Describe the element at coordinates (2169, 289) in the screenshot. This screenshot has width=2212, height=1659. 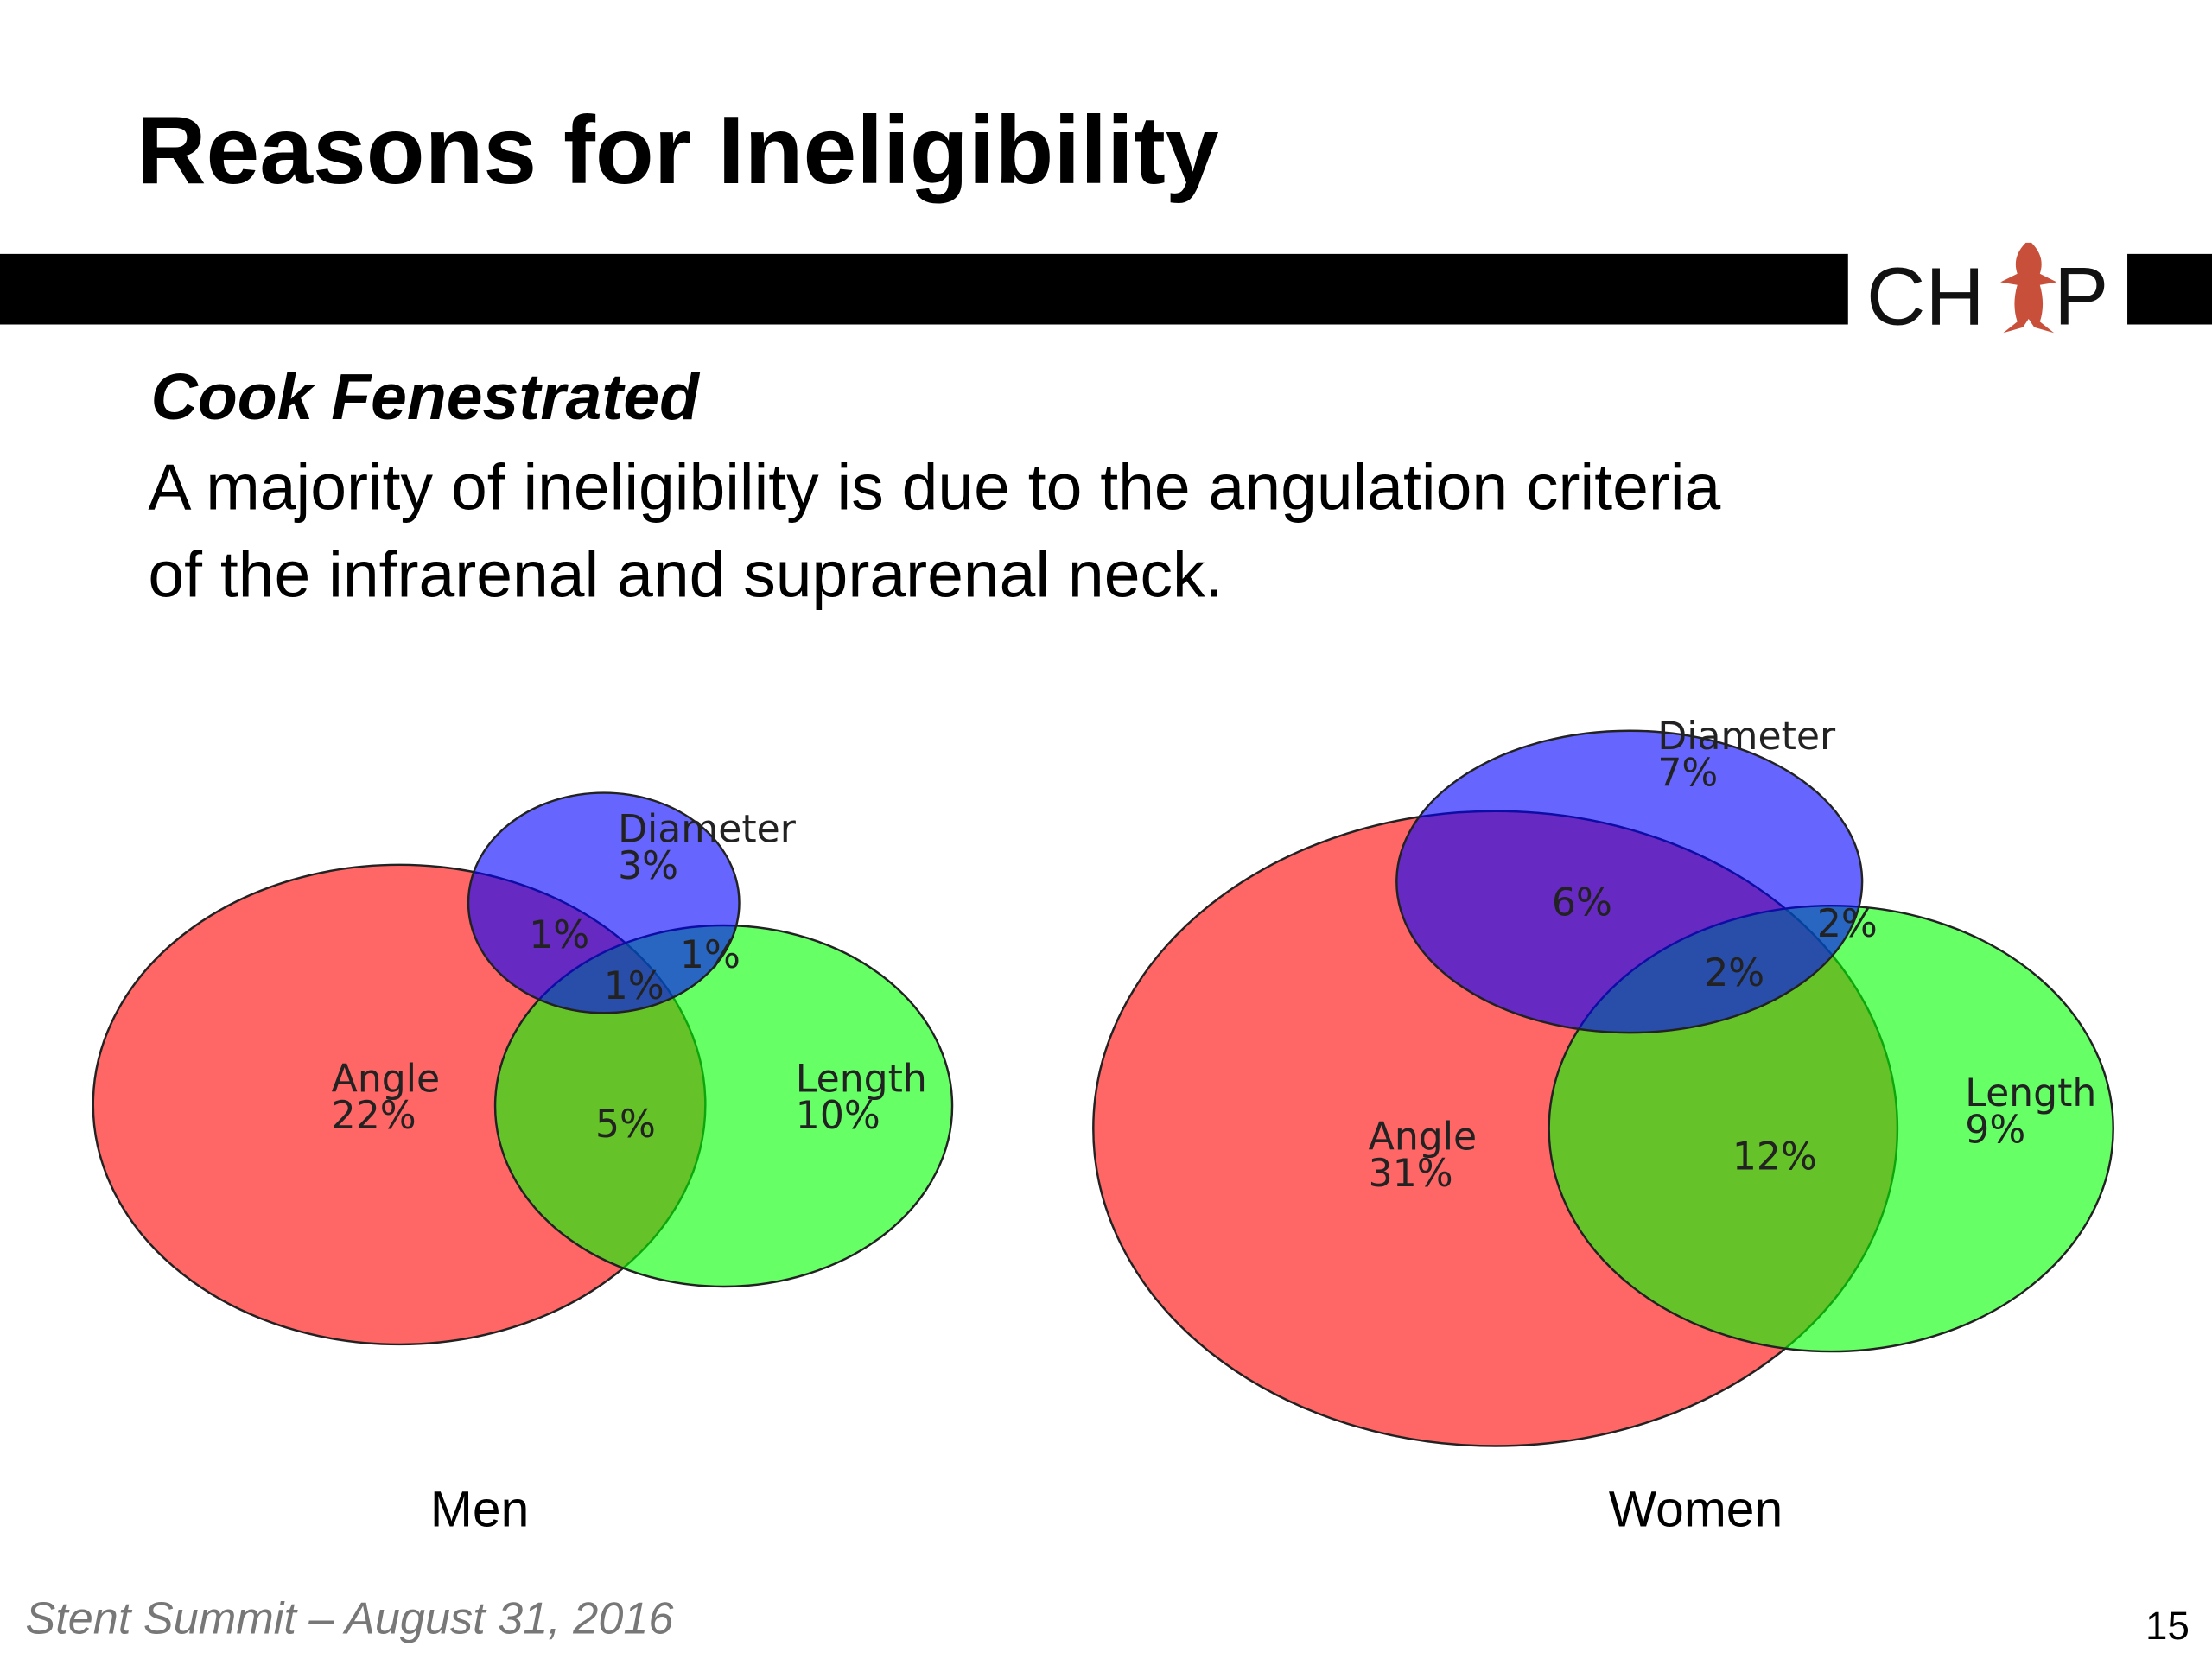
I see `title-bar-end` at that location.